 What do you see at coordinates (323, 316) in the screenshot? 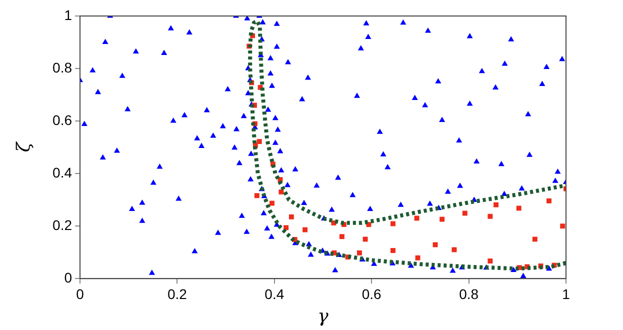
I see `x-axis-title: γ` at bounding box center [323, 316].